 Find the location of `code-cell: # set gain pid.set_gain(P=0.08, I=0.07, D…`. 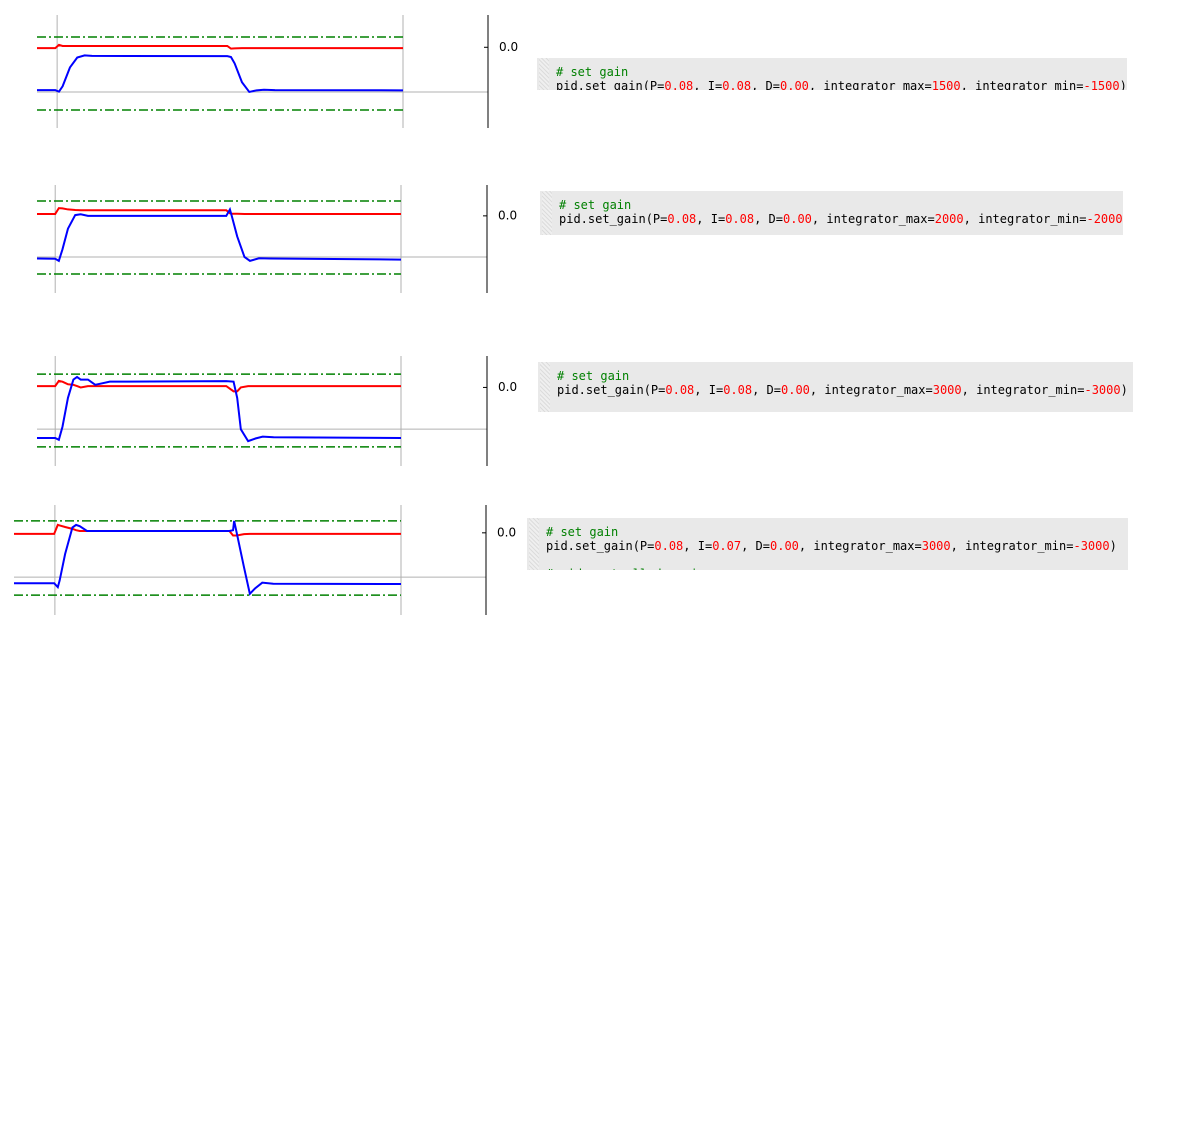

code-cell: # set gain pid.set_gain(P=0.08, I=0.07, D… is located at coordinates (827, 544).